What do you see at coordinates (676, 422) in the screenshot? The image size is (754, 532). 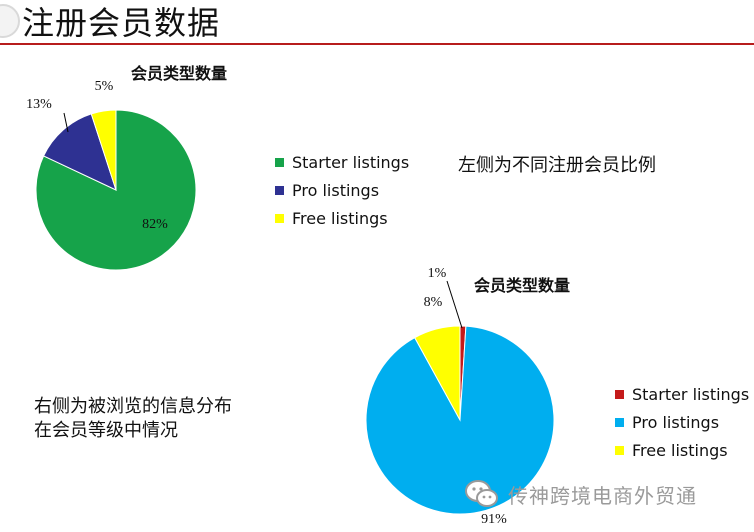 I see `chart2-legend-pro-label: Pro listings` at bounding box center [676, 422].